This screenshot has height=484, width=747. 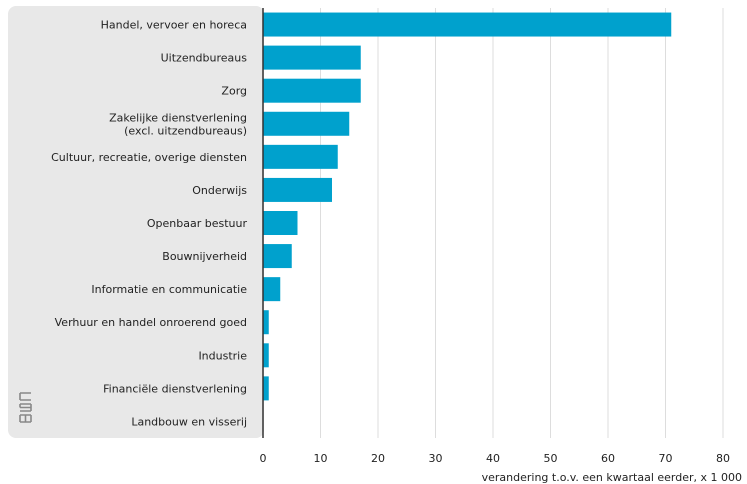 What do you see at coordinates (222, 355) in the screenshot?
I see `category-label: Industrie` at bounding box center [222, 355].